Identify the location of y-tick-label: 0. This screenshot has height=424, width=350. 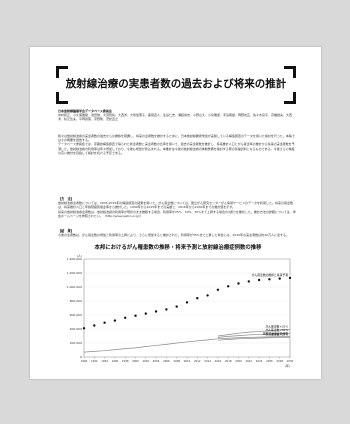
(81, 357).